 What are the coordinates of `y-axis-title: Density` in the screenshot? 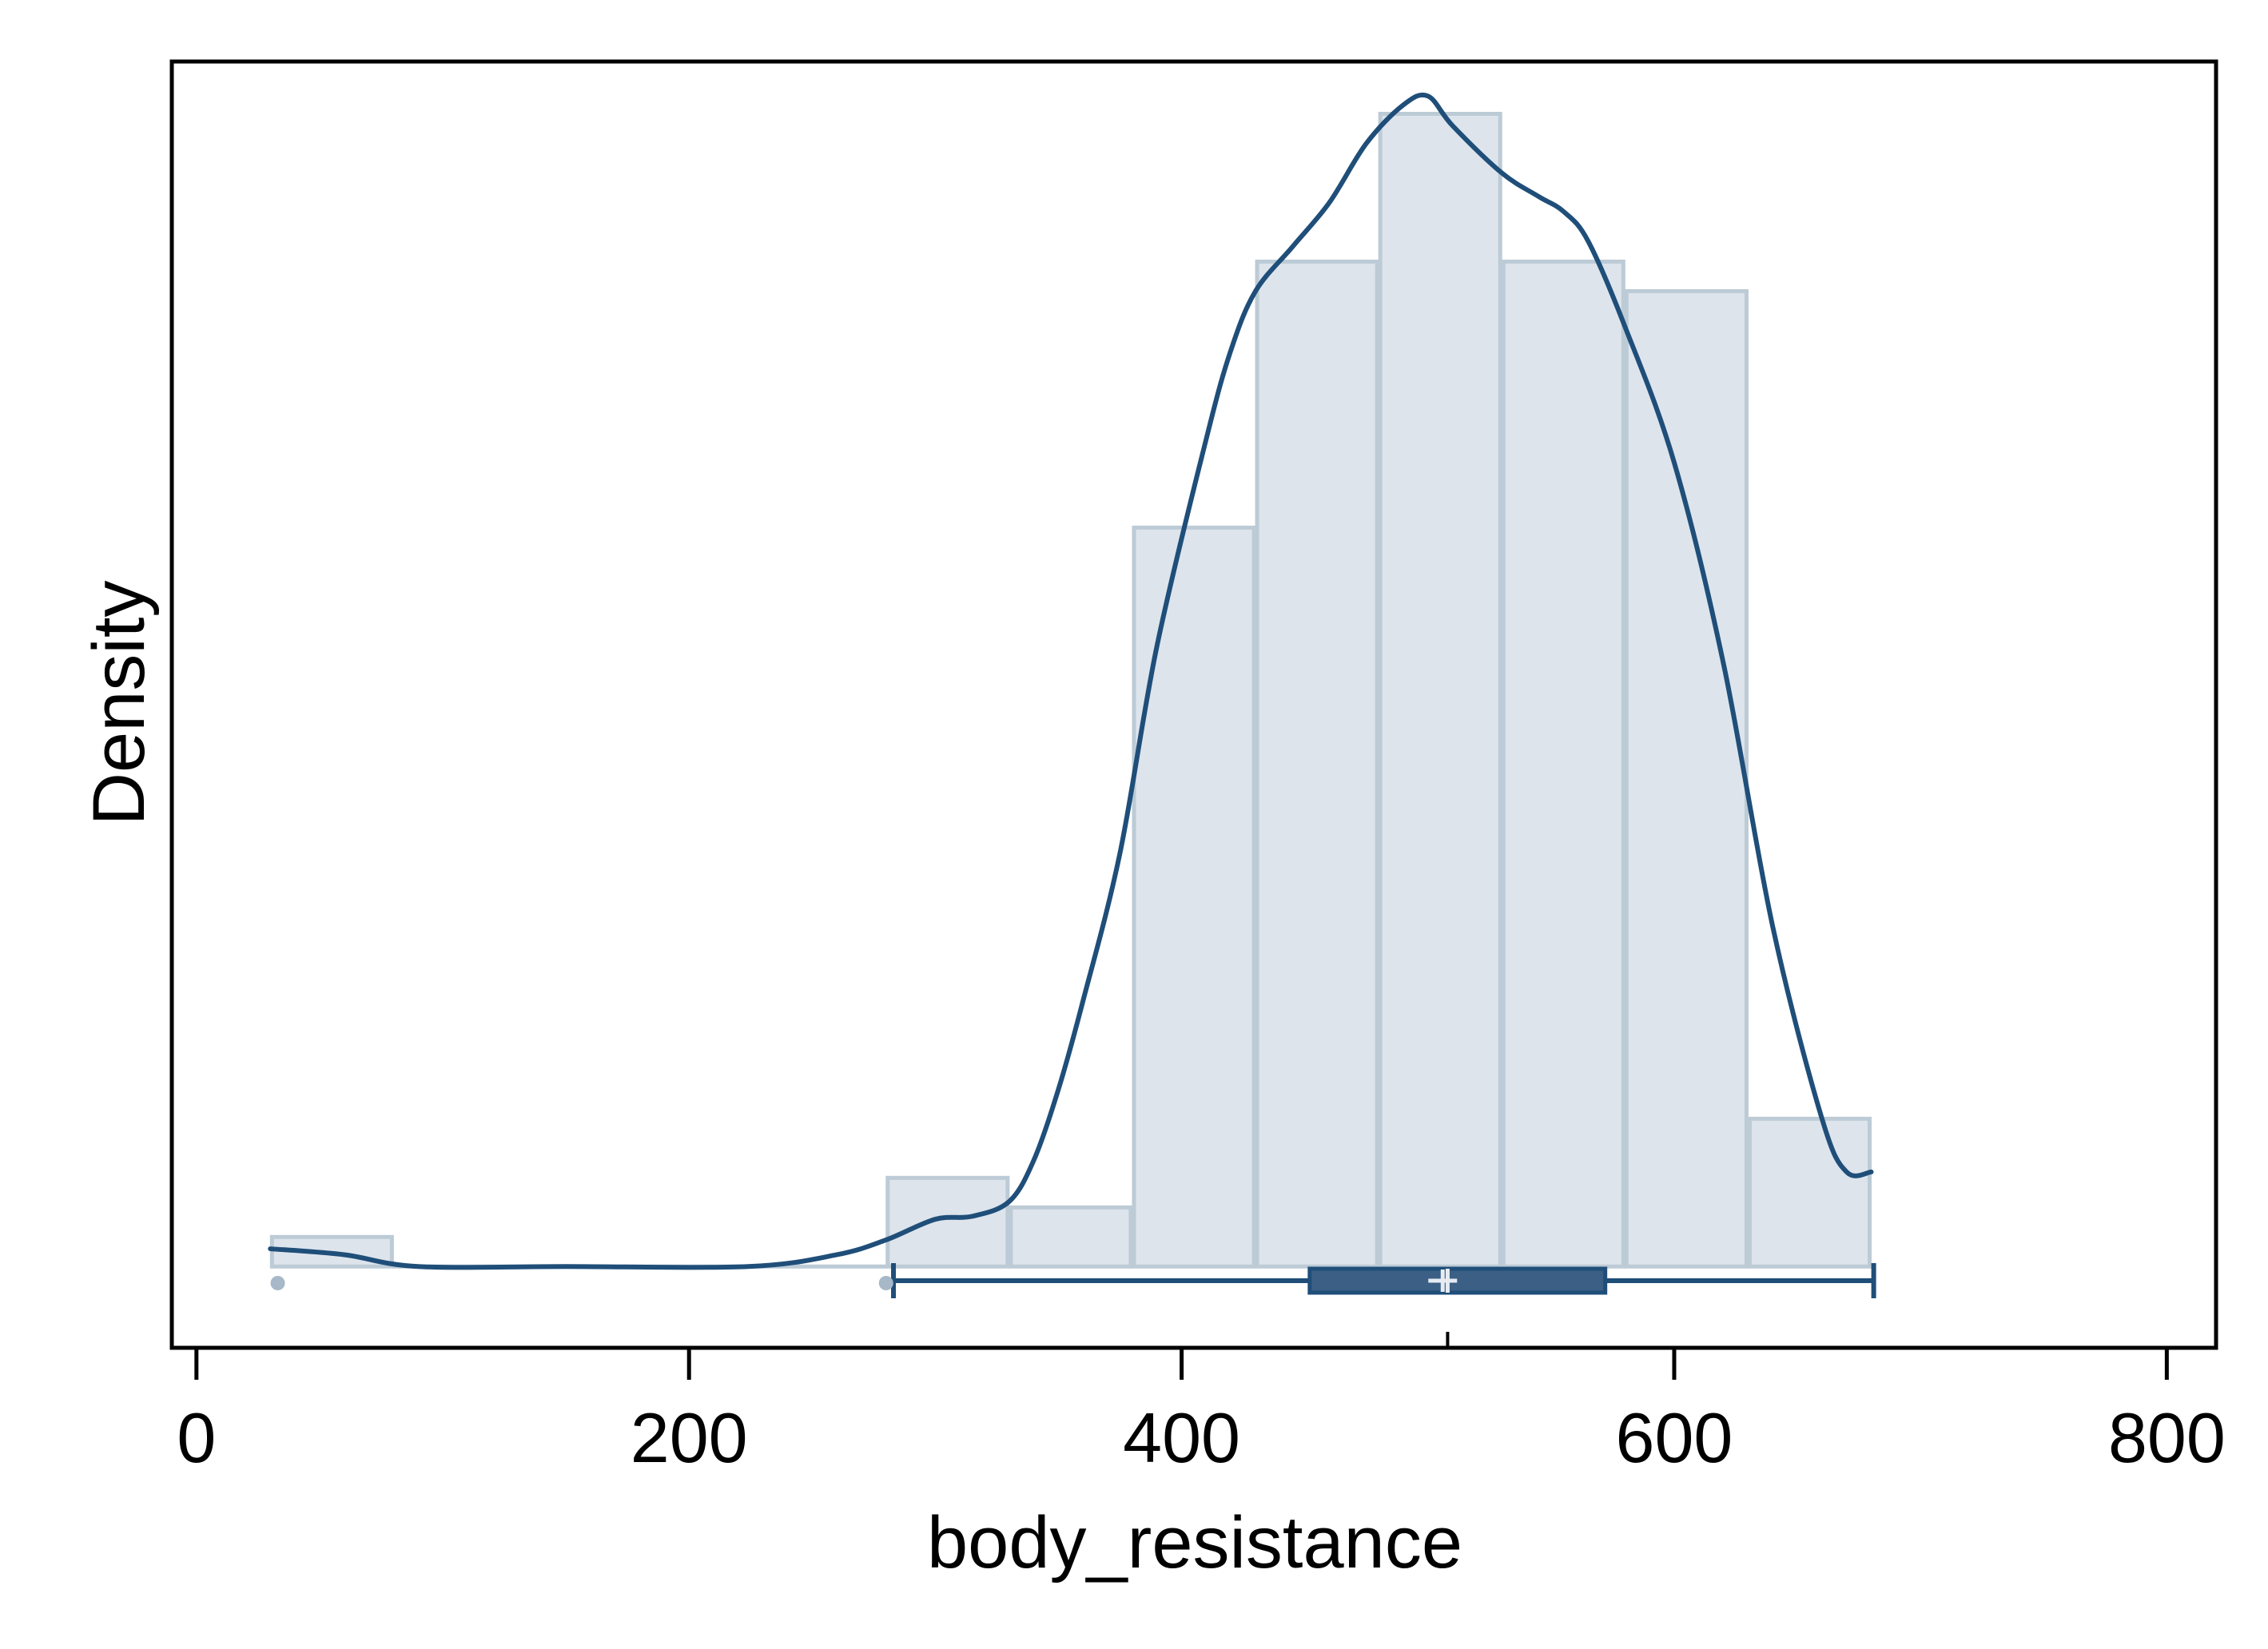 It's located at (119, 703).